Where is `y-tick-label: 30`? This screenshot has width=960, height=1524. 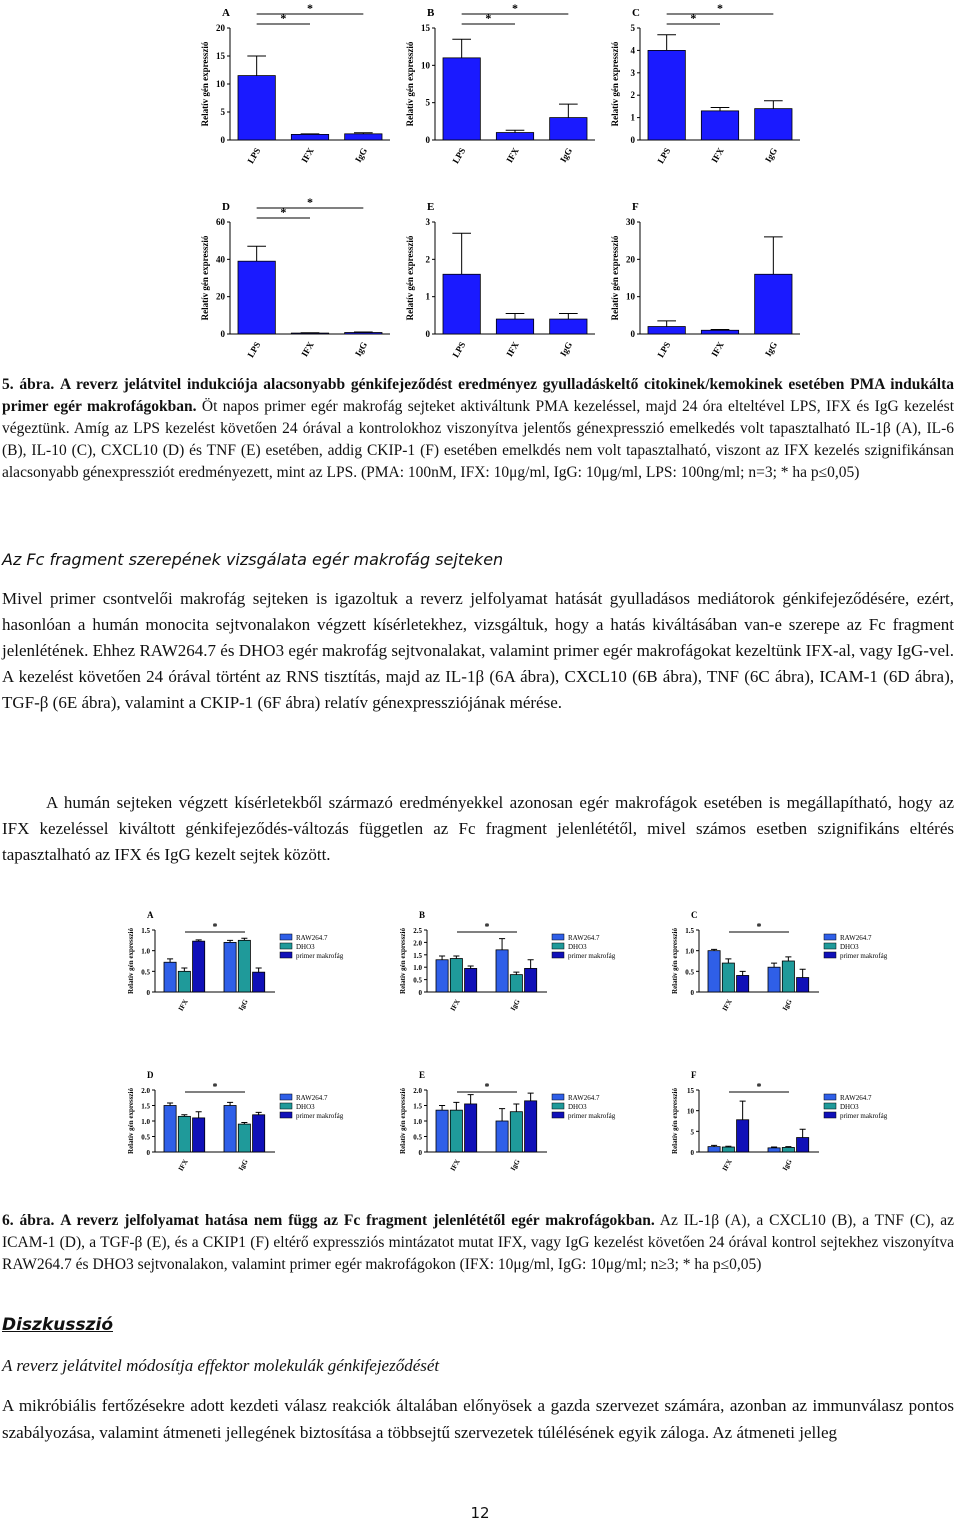
y-tick-label: 30 is located at coordinates (631, 222).